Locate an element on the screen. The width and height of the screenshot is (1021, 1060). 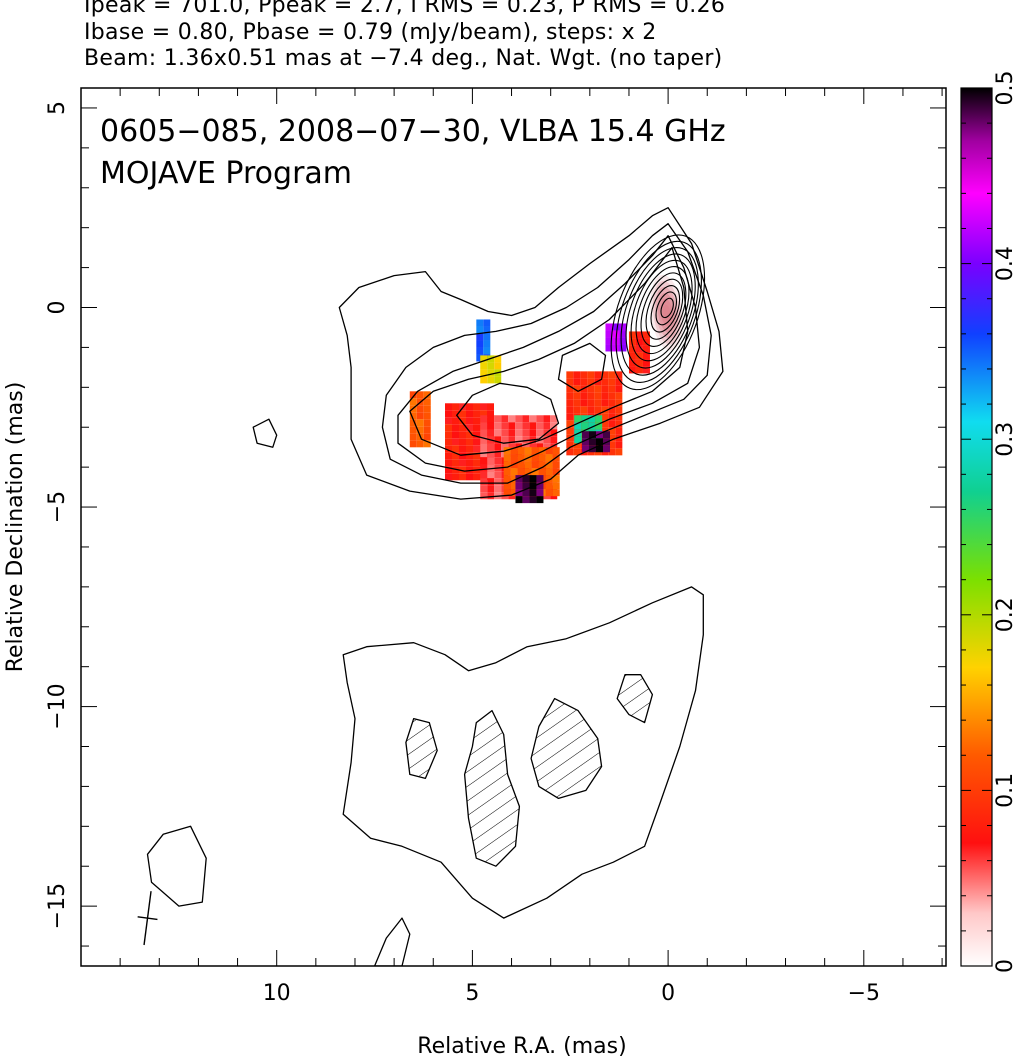
x-axis-label: Relative R.A. (mas) is located at coordinates (521, 1046).